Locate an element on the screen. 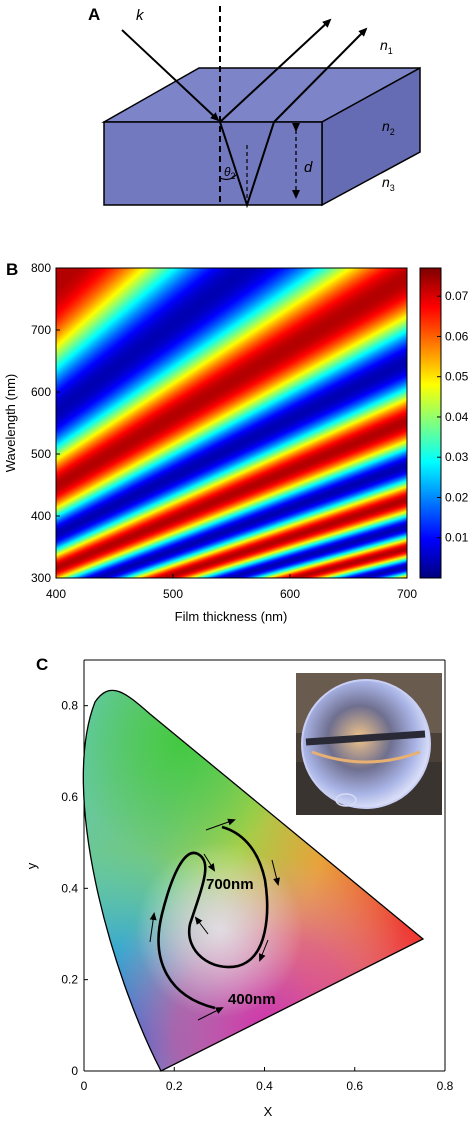 The height and width of the screenshot is (1130, 473). chroma-y-axis-label: y is located at coordinates (31, 865).